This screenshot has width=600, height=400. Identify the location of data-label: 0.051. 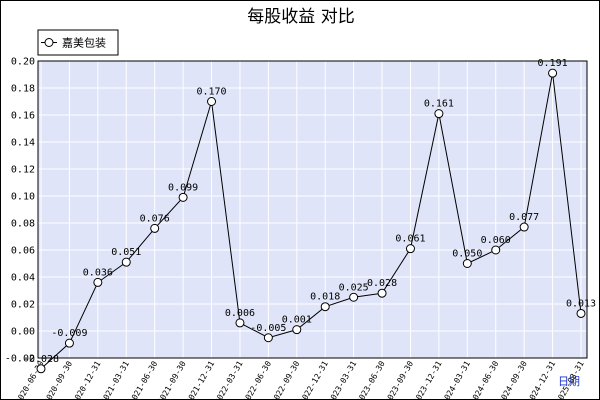
(126, 252).